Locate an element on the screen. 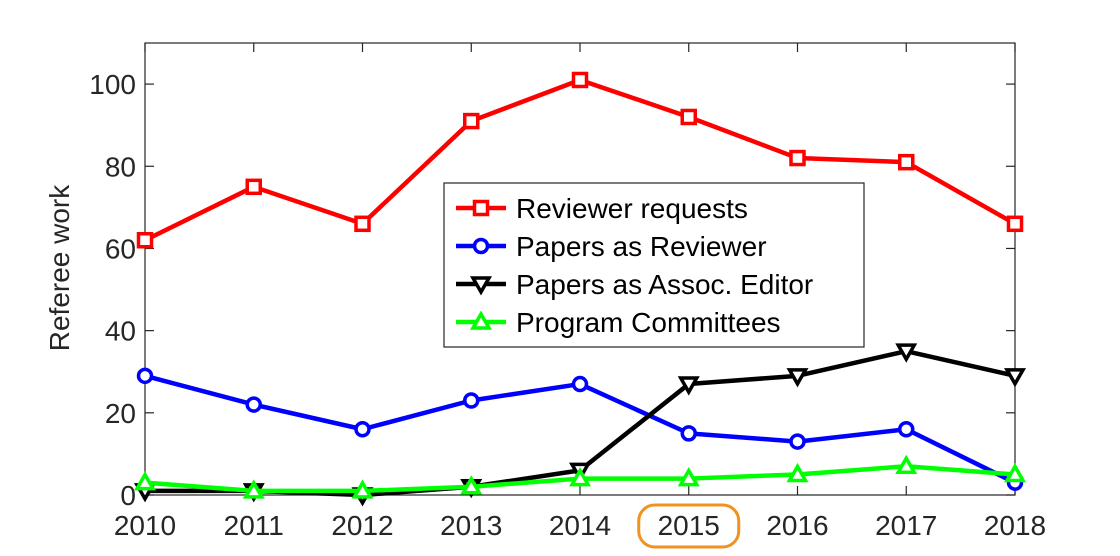  y-tick-label: 20 is located at coordinates (120, 413).